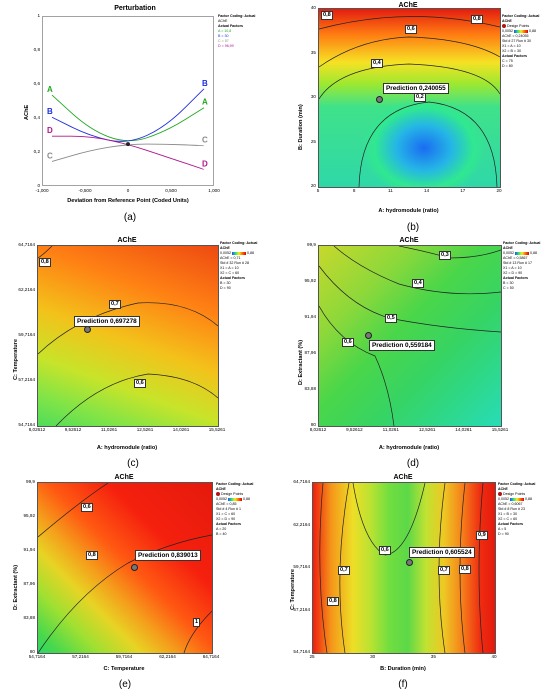 The width and height of the screenshot is (550, 698). What do you see at coordinates (499, 190) in the screenshot?
I see `x-tick-label: 20` at bounding box center [499, 190].